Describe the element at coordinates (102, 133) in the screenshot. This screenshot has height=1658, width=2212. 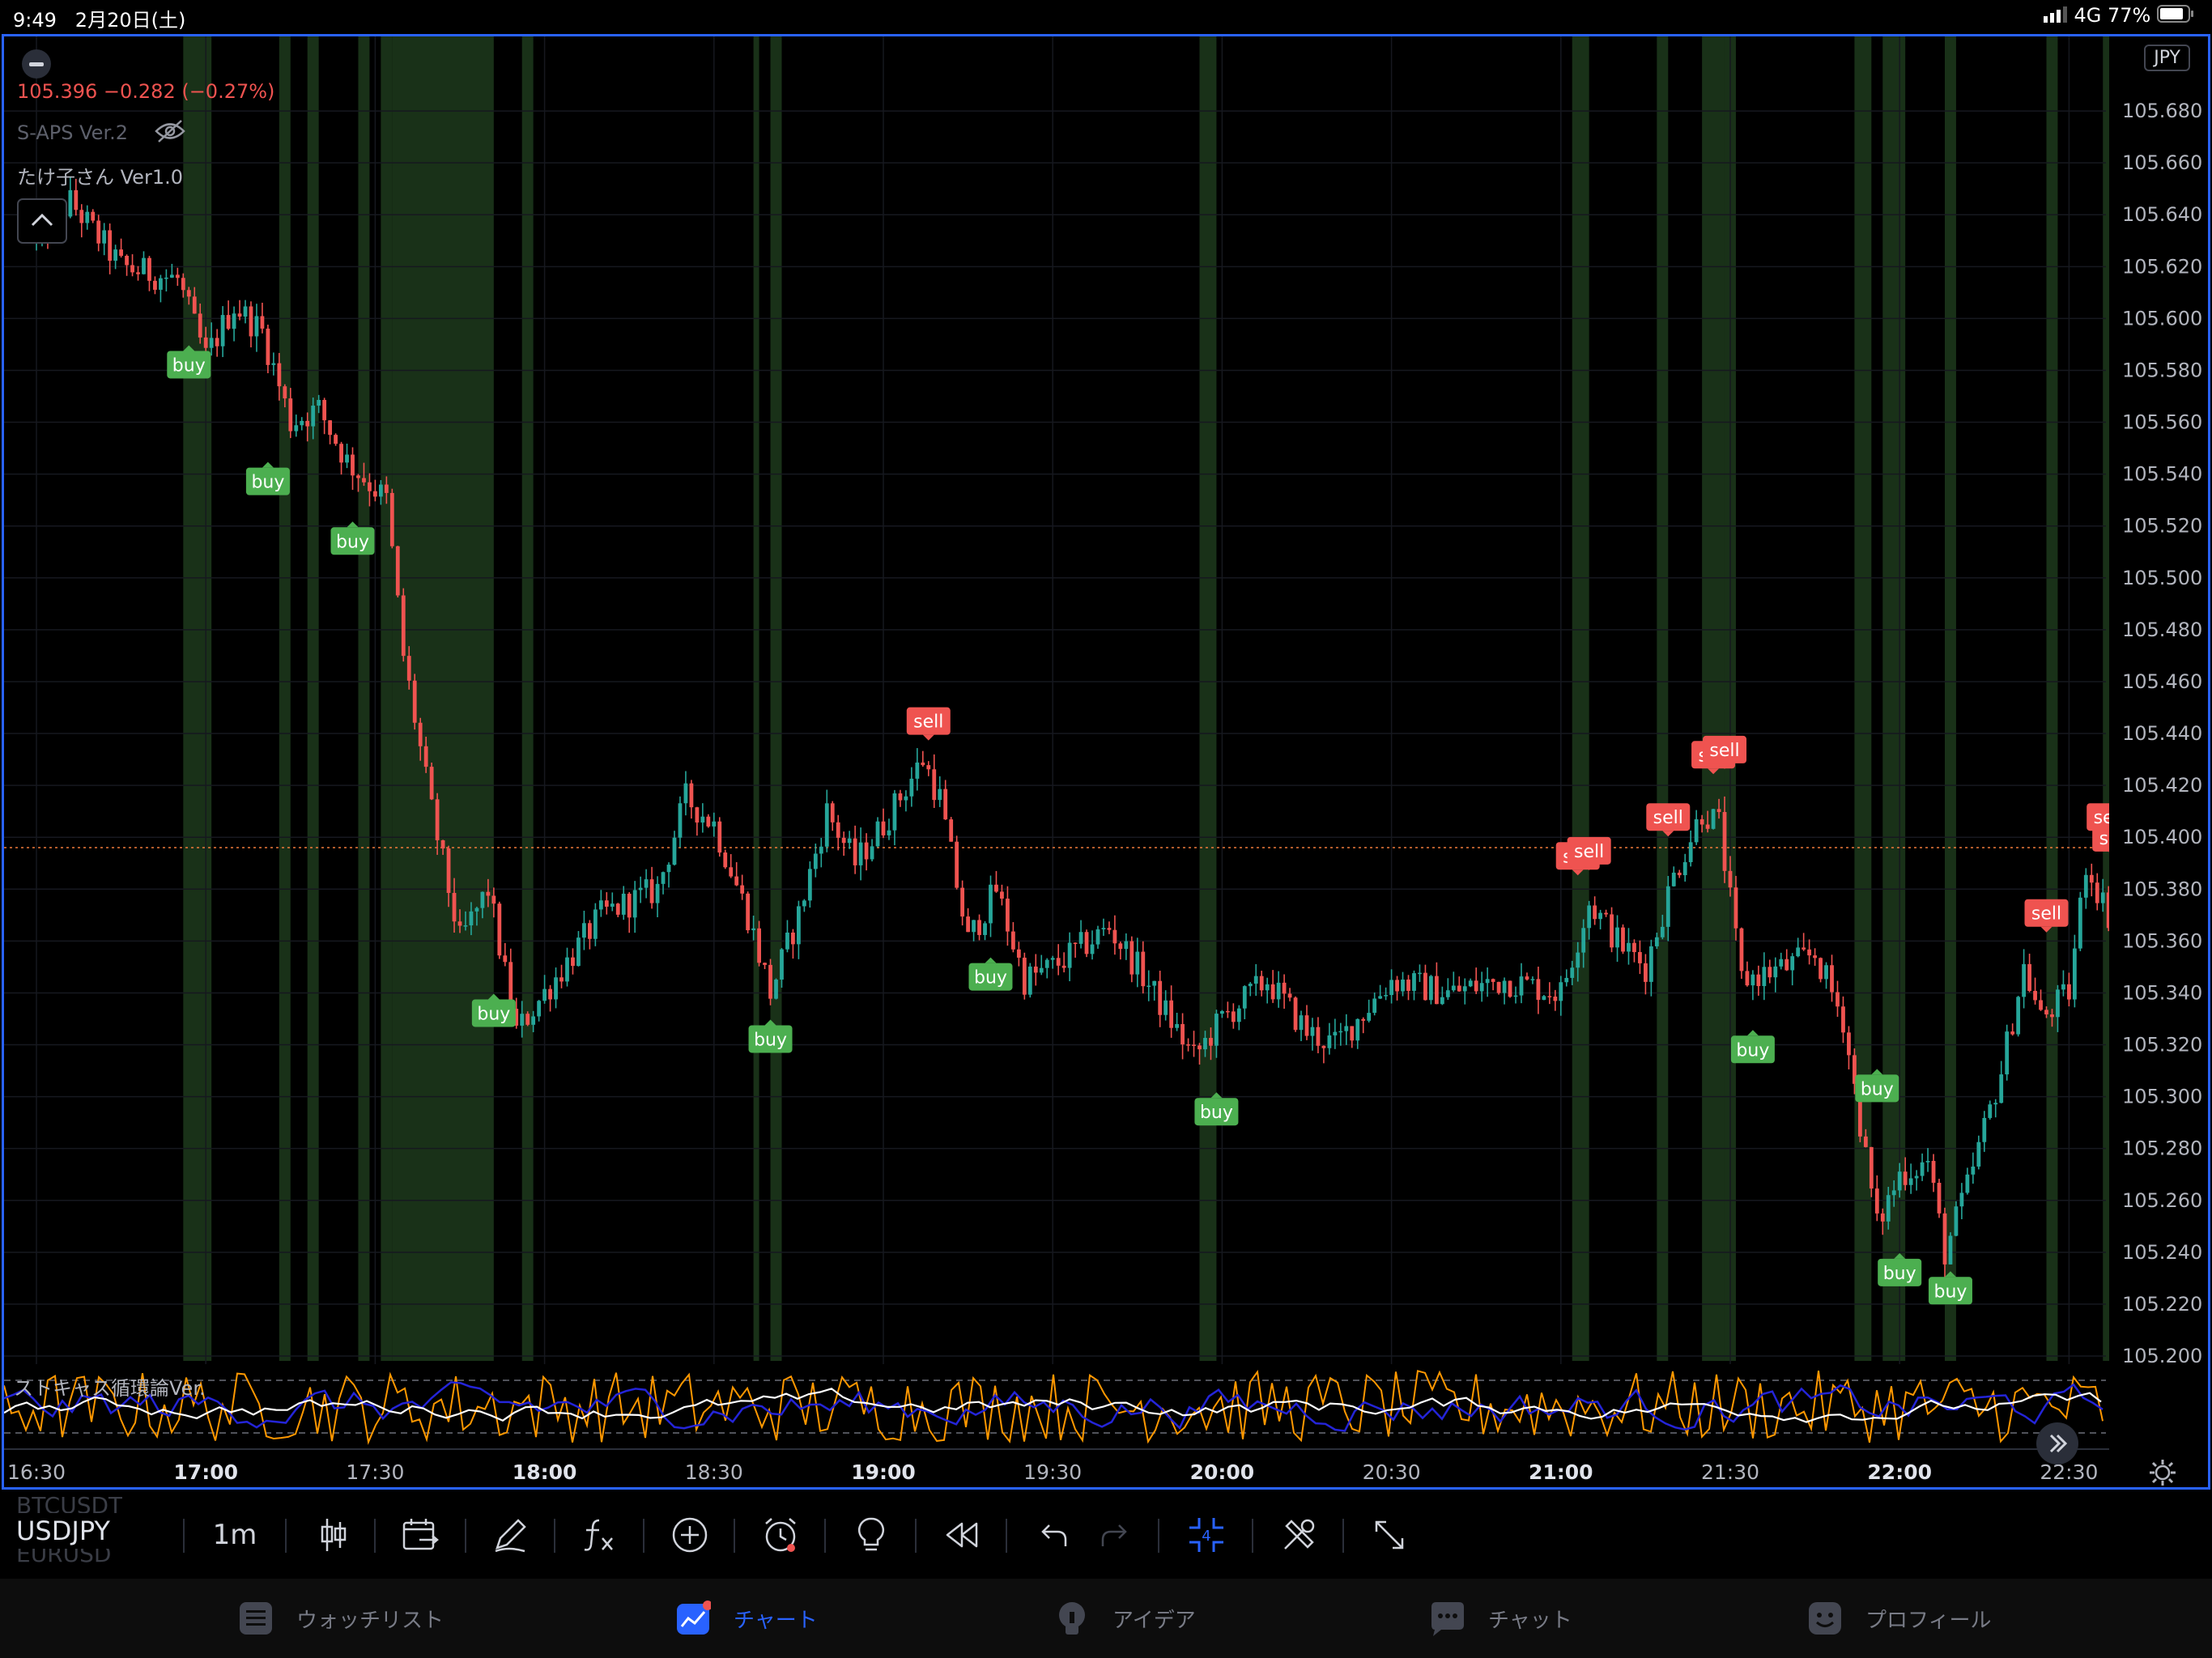
I see `indicator-legend-1: S-APS Ver.2` at that location.